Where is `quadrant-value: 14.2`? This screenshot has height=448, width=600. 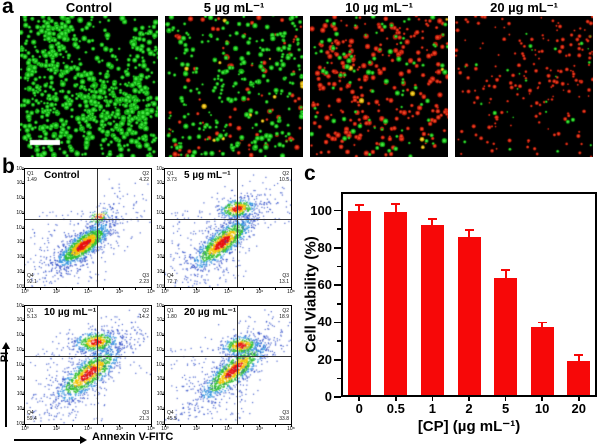
quadrant-value: 14.2 is located at coordinates (144, 317).